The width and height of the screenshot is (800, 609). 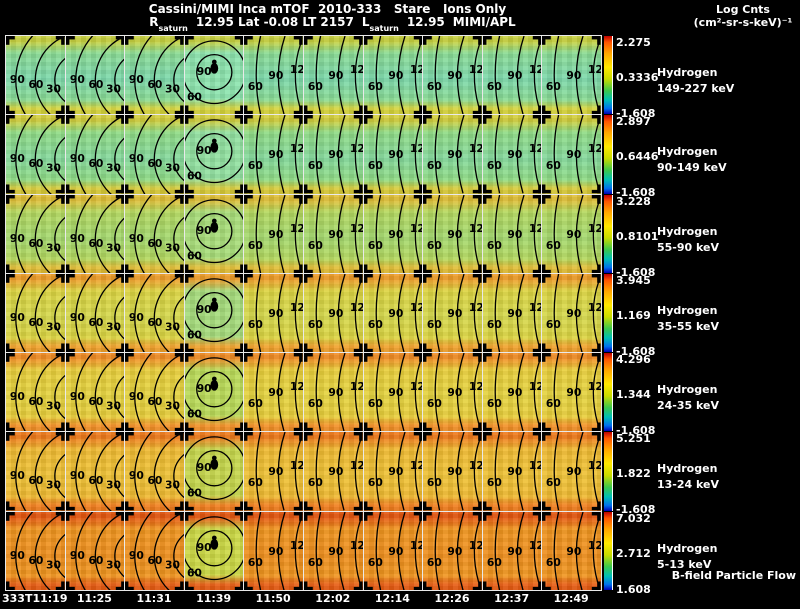 I want to click on subtitle-credit: MIMI/APL, so click(x=484, y=22).